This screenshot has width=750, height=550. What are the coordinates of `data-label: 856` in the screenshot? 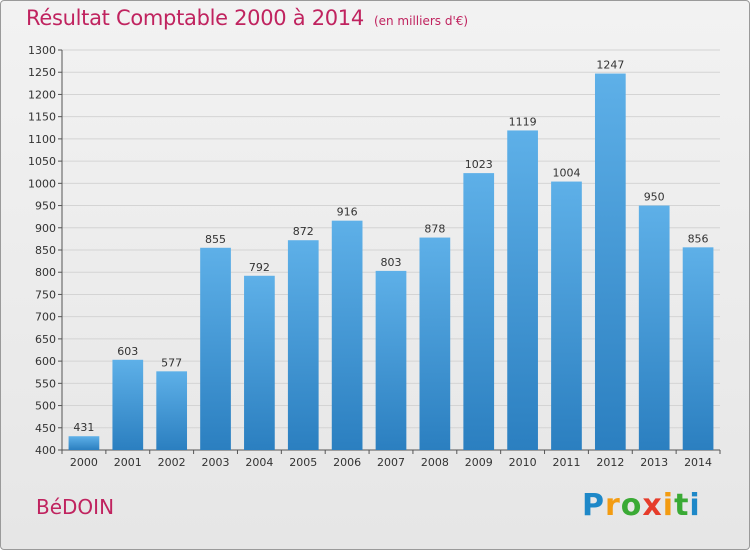 It's located at (698, 238).